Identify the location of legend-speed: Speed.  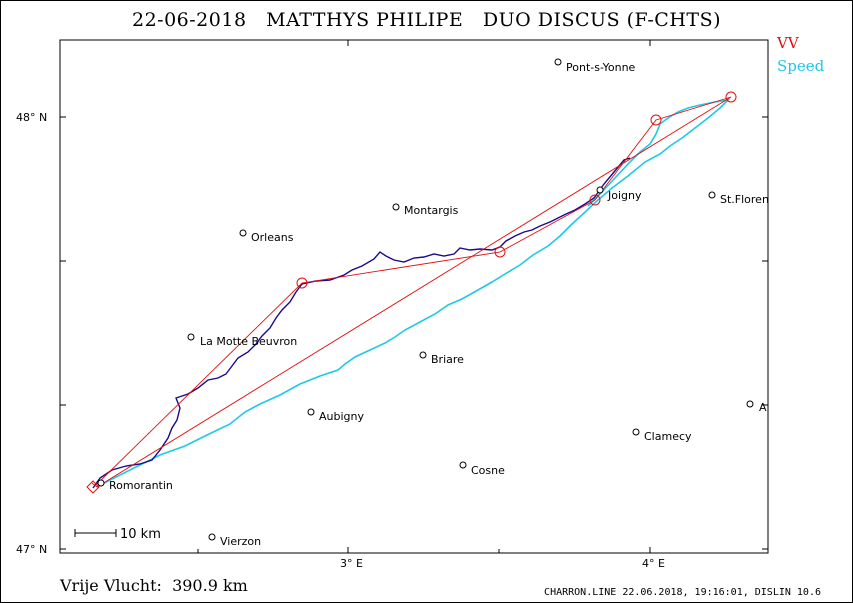
(801, 66).